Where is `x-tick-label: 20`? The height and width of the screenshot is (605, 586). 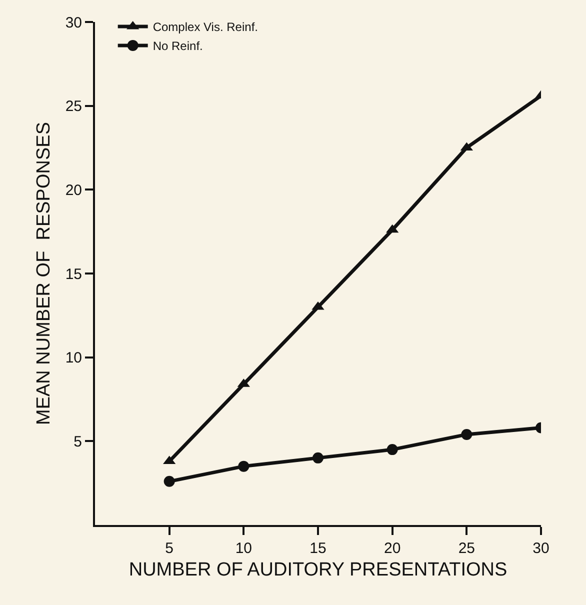
x-tick-label: 20 is located at coordinates (392, 548).